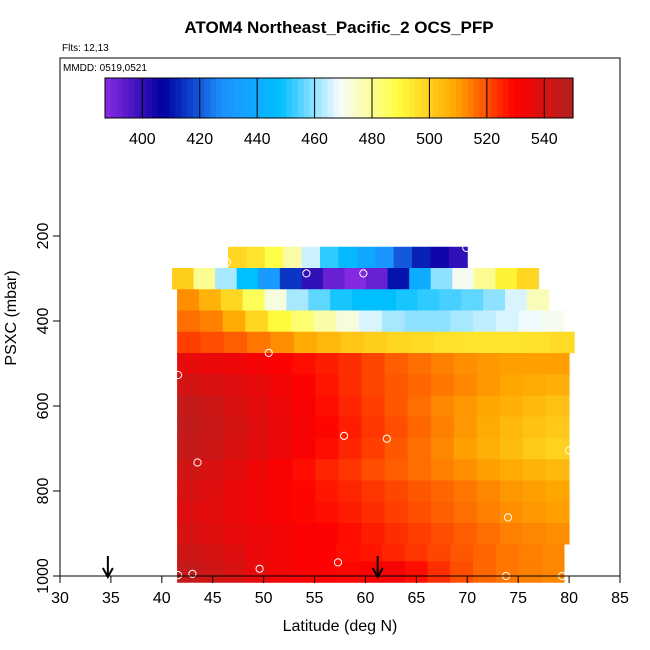  I want to click on x-tick-label: 65, so click(416, 598).